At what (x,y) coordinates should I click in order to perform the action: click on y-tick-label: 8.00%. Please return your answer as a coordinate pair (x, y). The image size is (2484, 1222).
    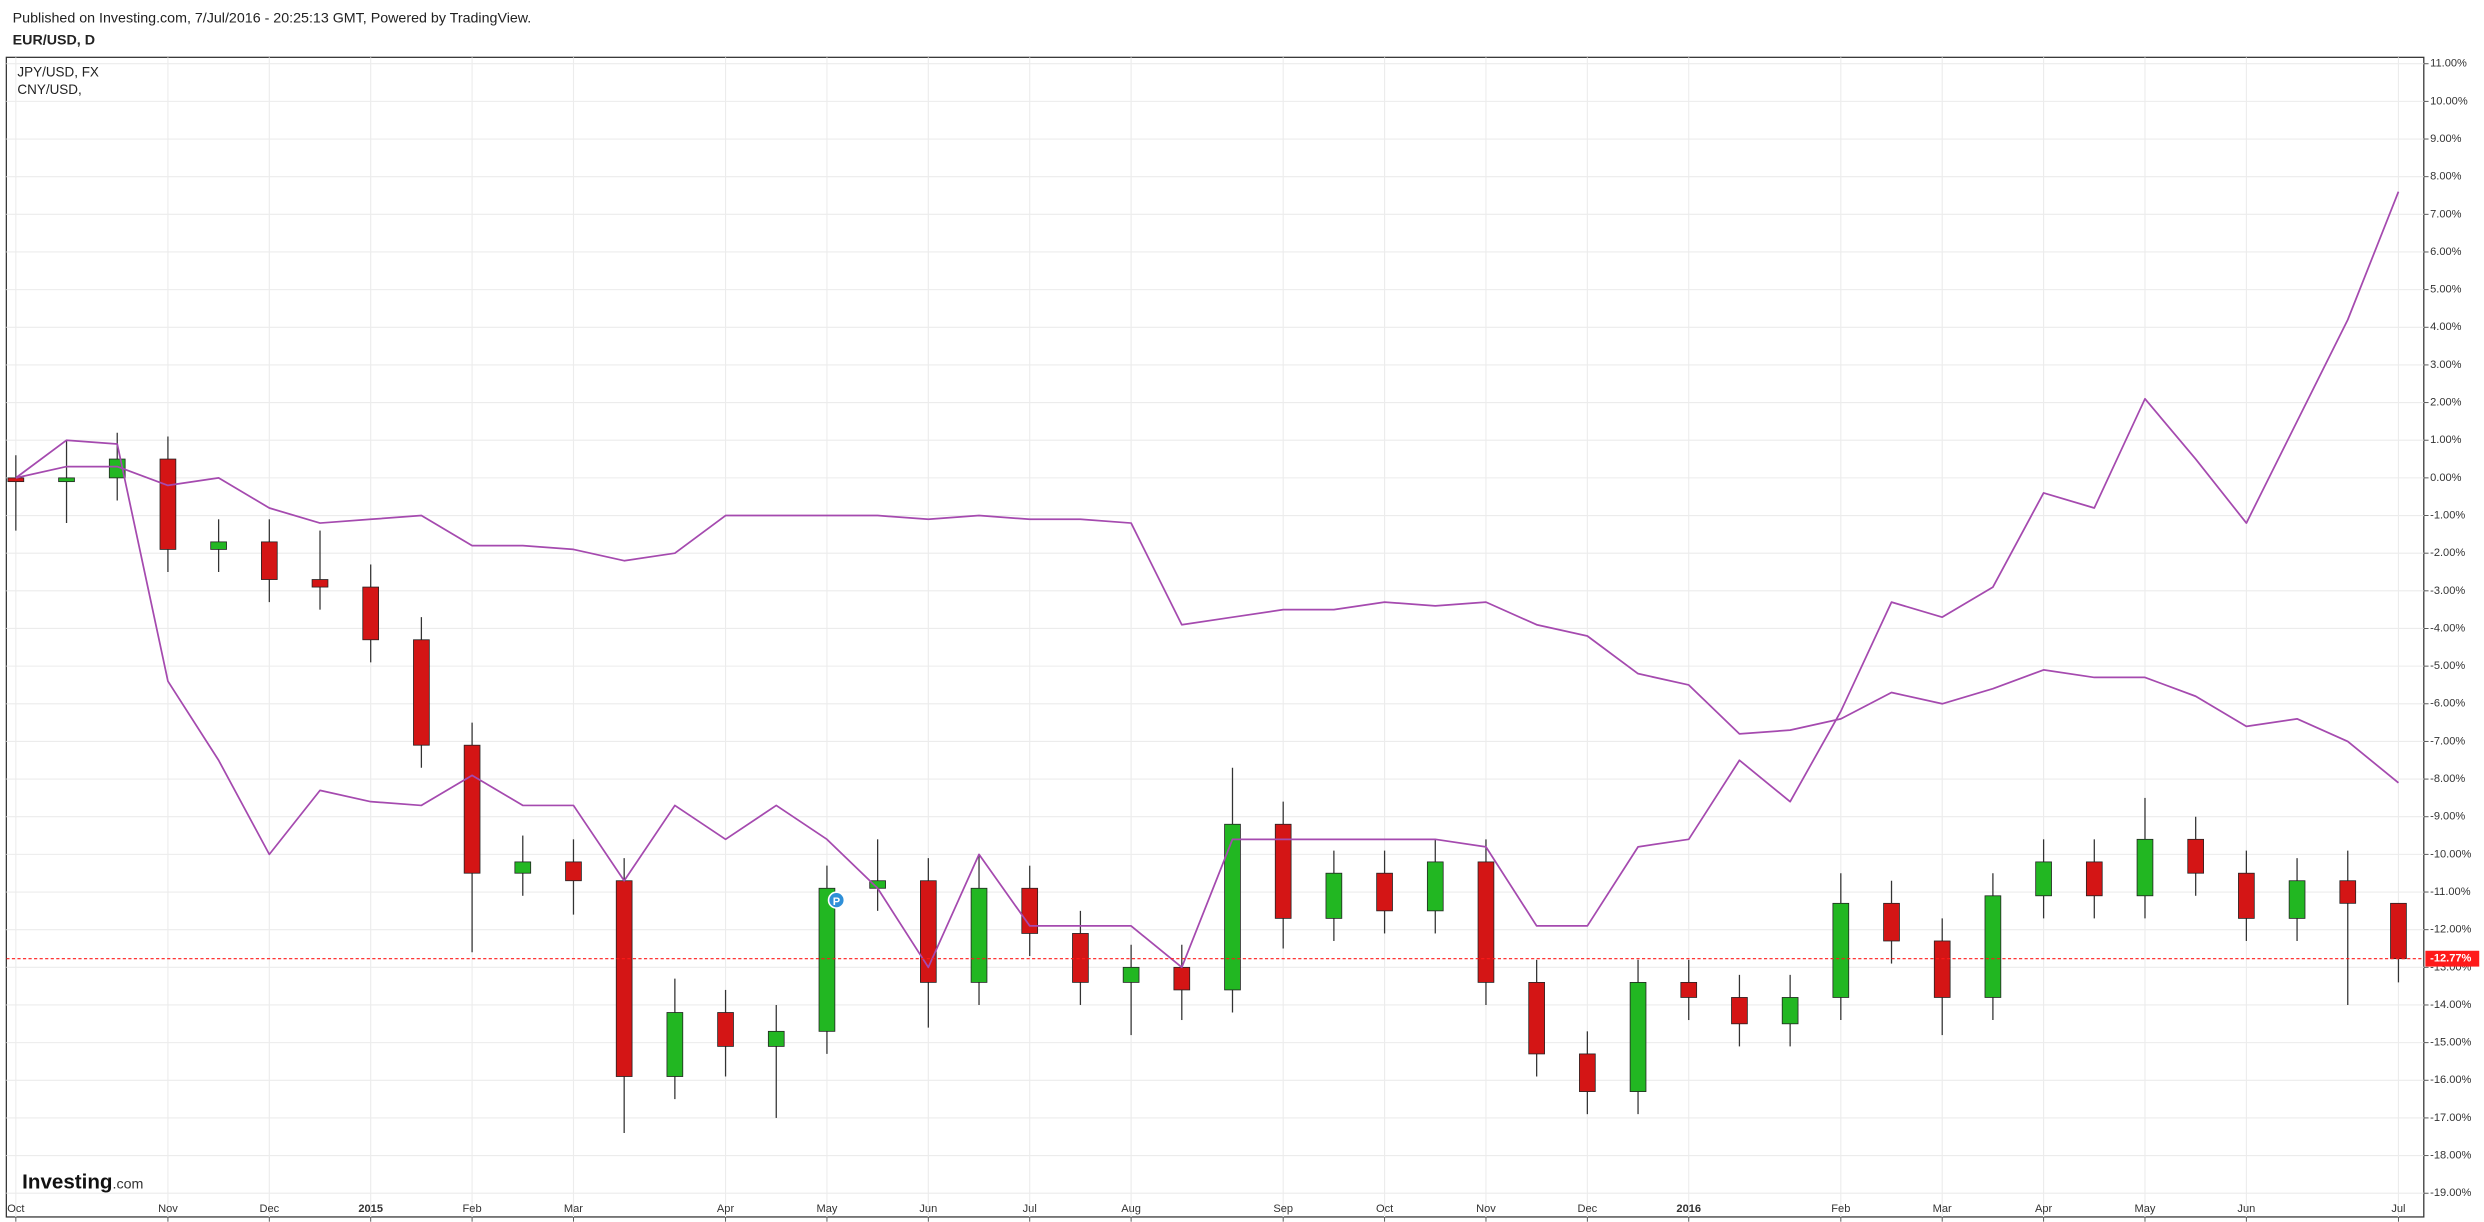
    Looking at the image, I should click on (2446, 177).